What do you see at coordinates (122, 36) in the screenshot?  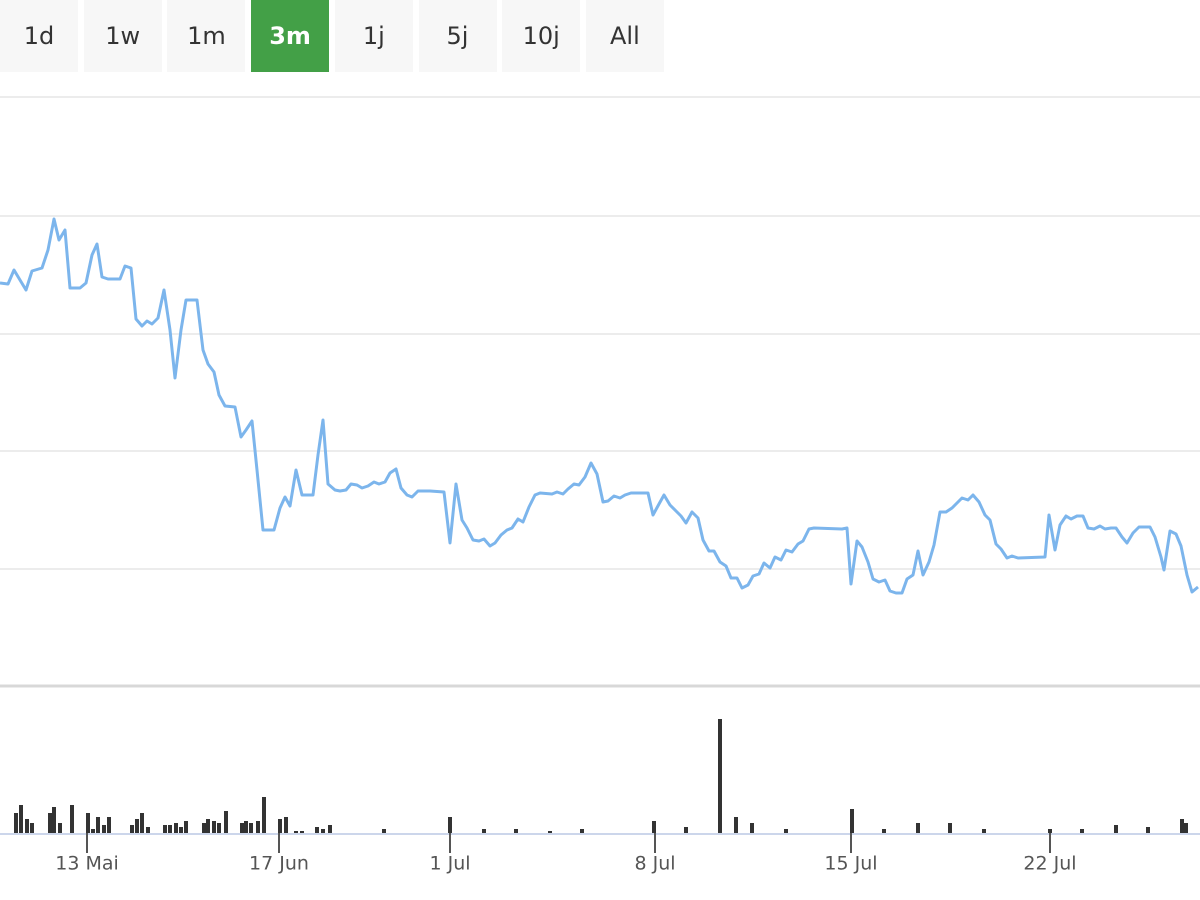 I see `range-button: 1w` at bounding box center [122, 36].